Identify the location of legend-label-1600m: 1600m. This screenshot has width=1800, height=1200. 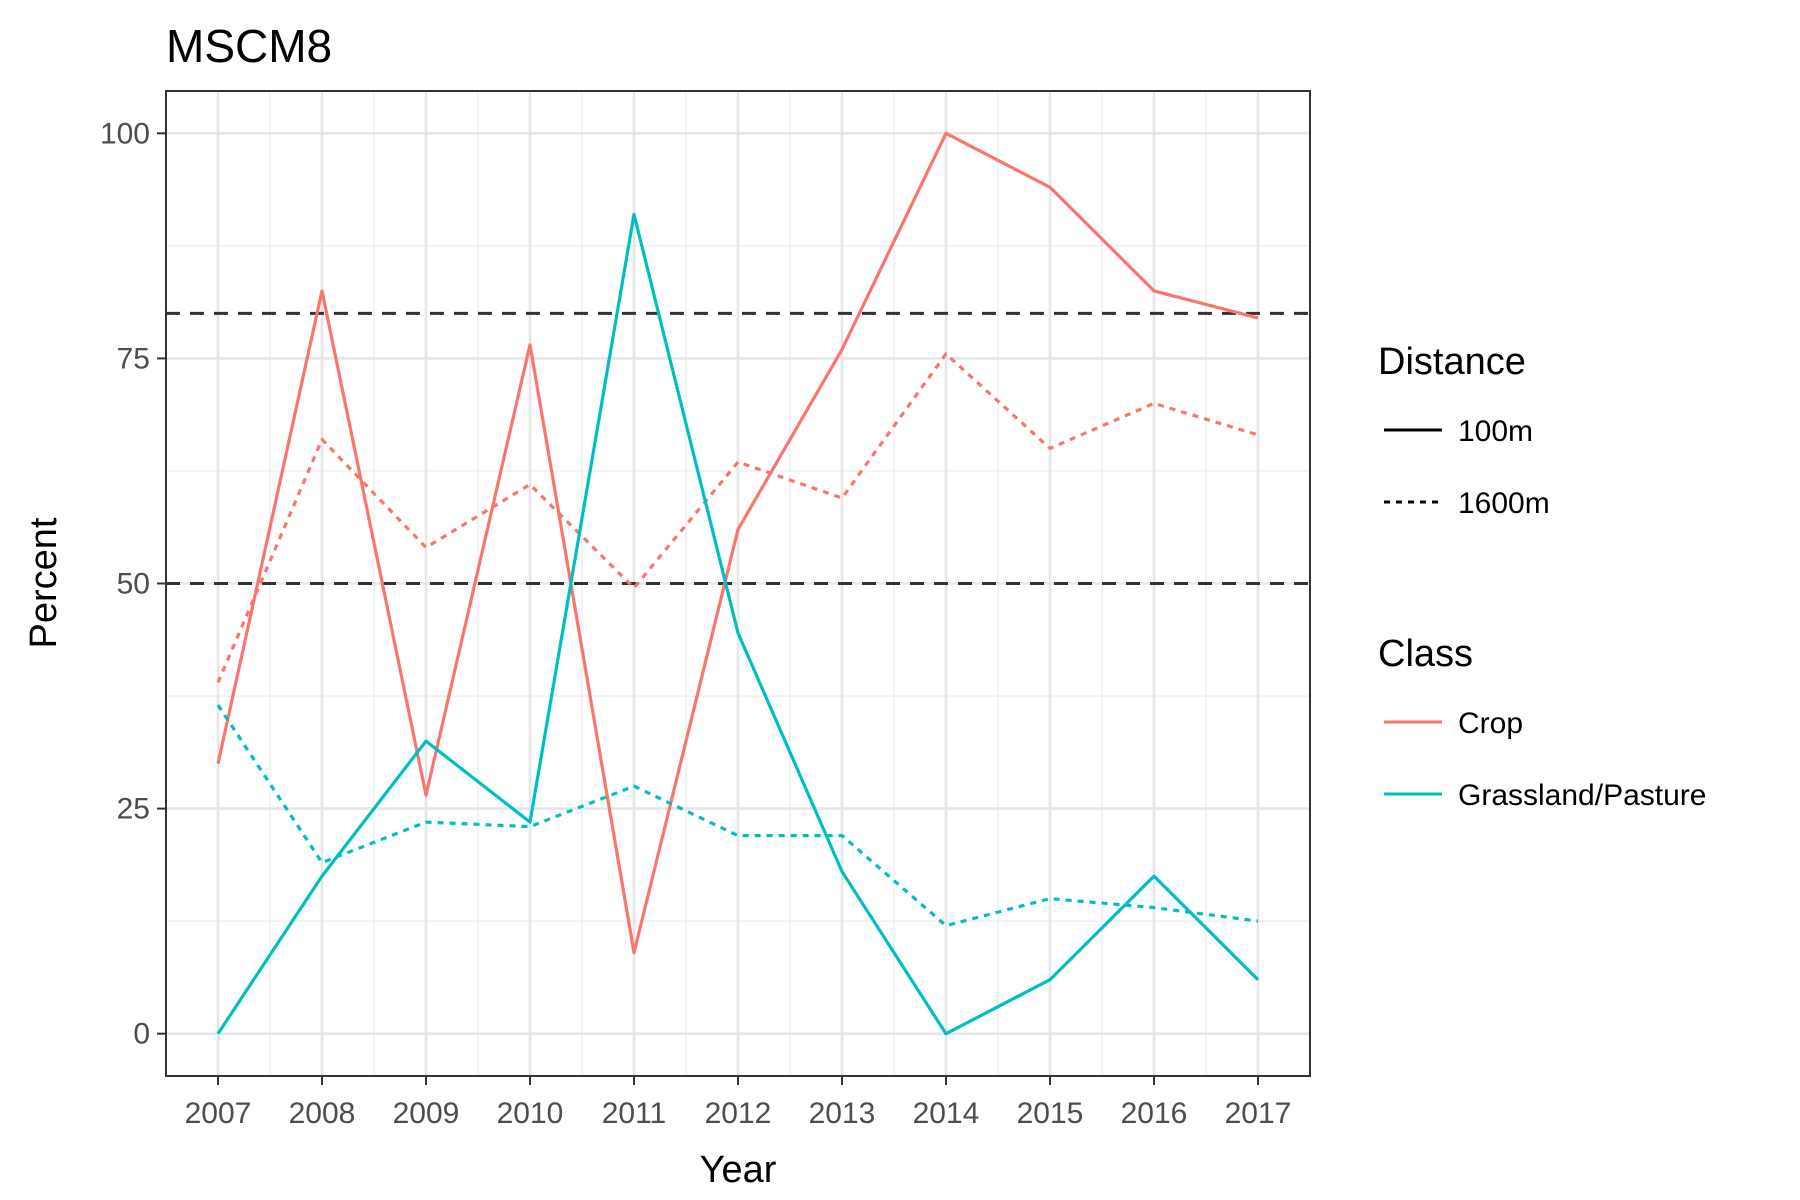
(1504, 503).